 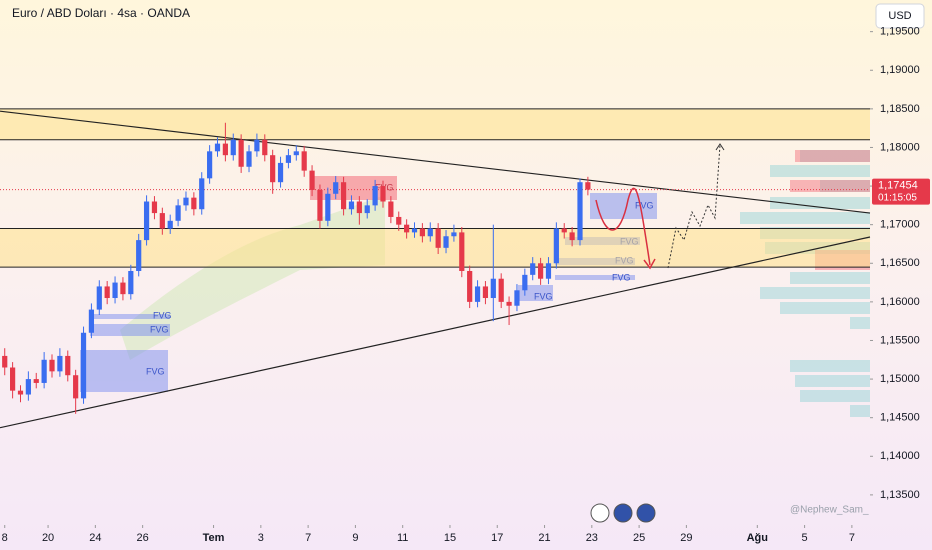 I want to click on x-tick-label: 29, so click(x=686, y=538).